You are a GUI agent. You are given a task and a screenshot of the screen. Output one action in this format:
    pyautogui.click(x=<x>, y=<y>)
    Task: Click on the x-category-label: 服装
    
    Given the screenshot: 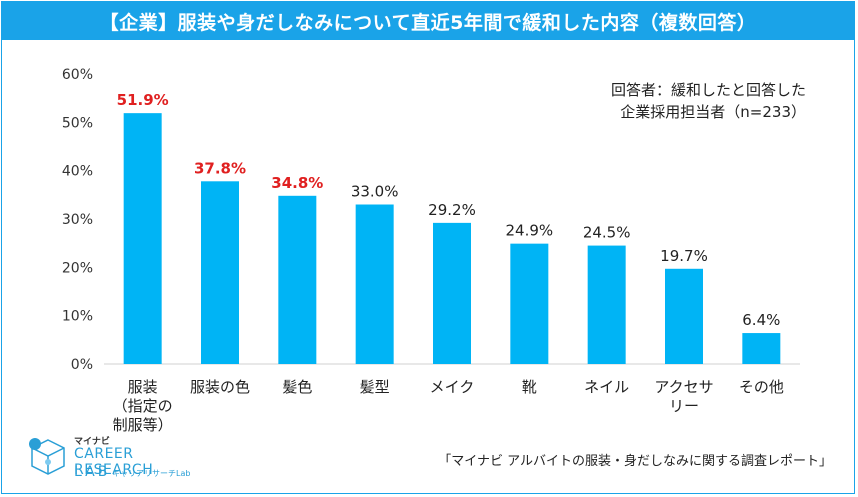 What is the action you would take?
    pyautogui.click(x=143, y=387)
    